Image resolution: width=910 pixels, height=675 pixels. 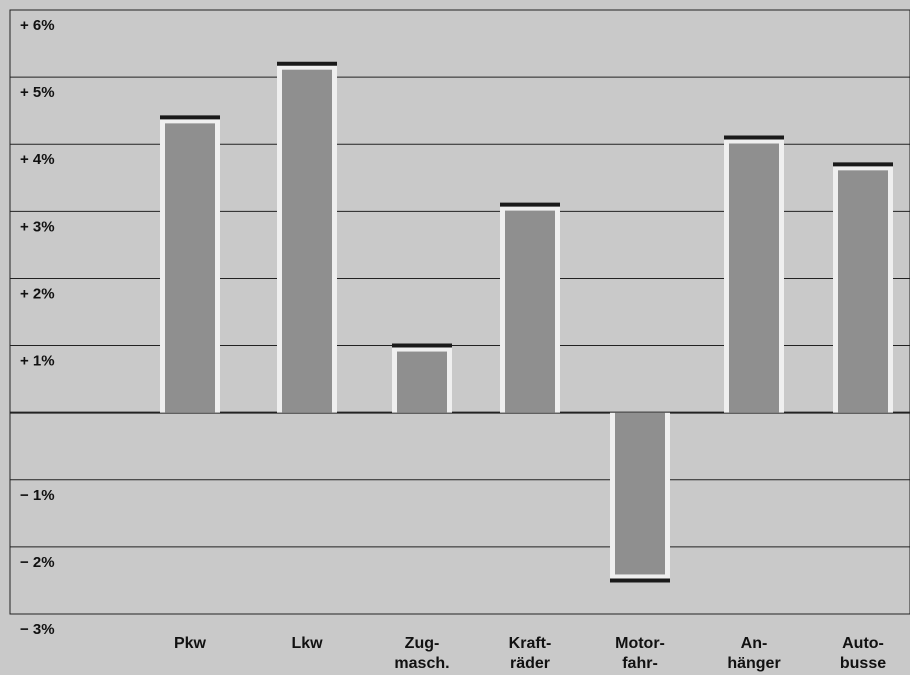 I want to click on category-label: An-, so click(x=754, y=643).